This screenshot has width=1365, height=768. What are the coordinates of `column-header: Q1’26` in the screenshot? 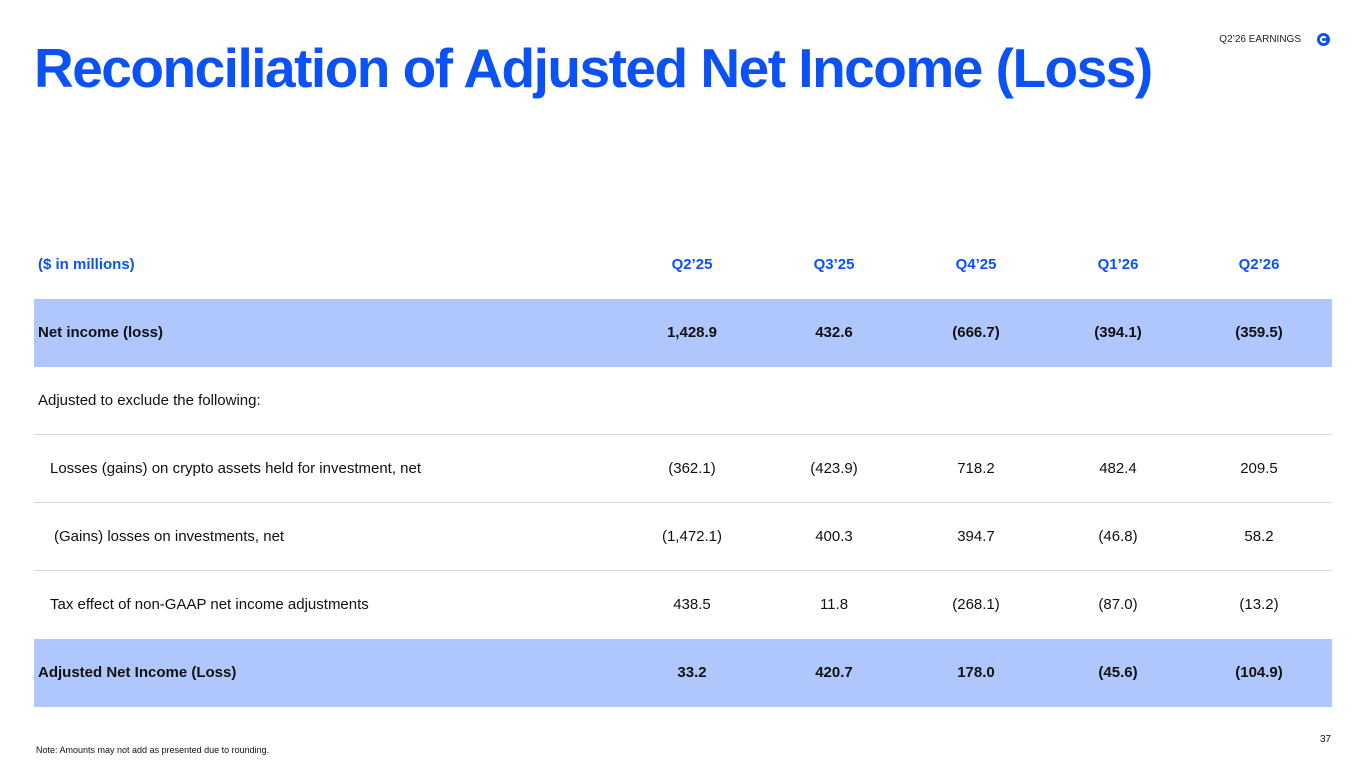 It's located at (1118, 264).